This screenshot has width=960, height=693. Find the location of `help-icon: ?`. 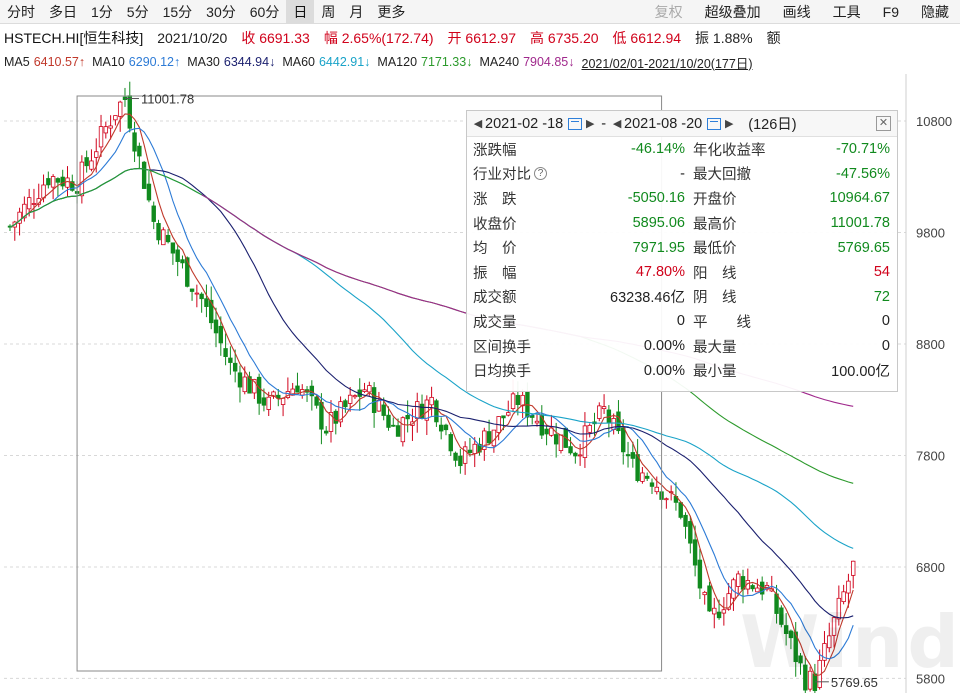

help-icon: ? is located at coordinates (540, 174).